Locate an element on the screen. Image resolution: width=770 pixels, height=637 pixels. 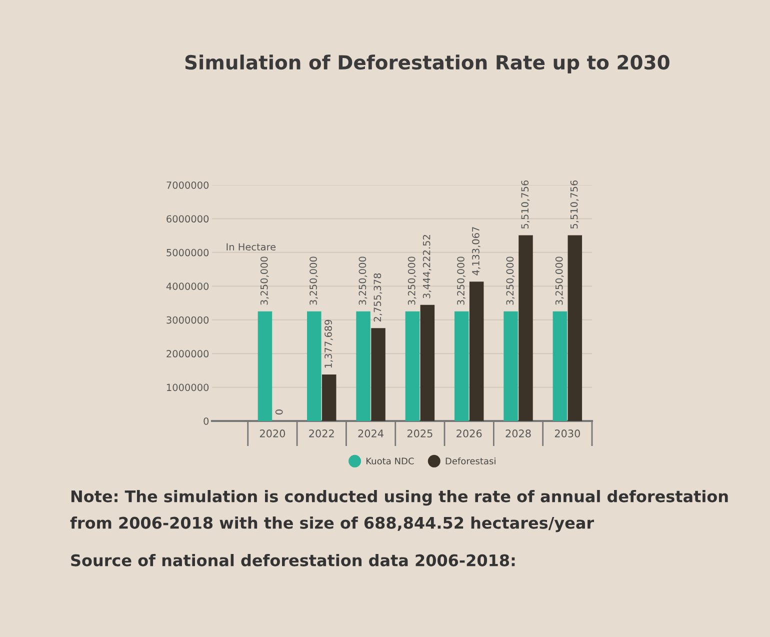
y-tick-label: 0 is located at coordinates (206, 421).